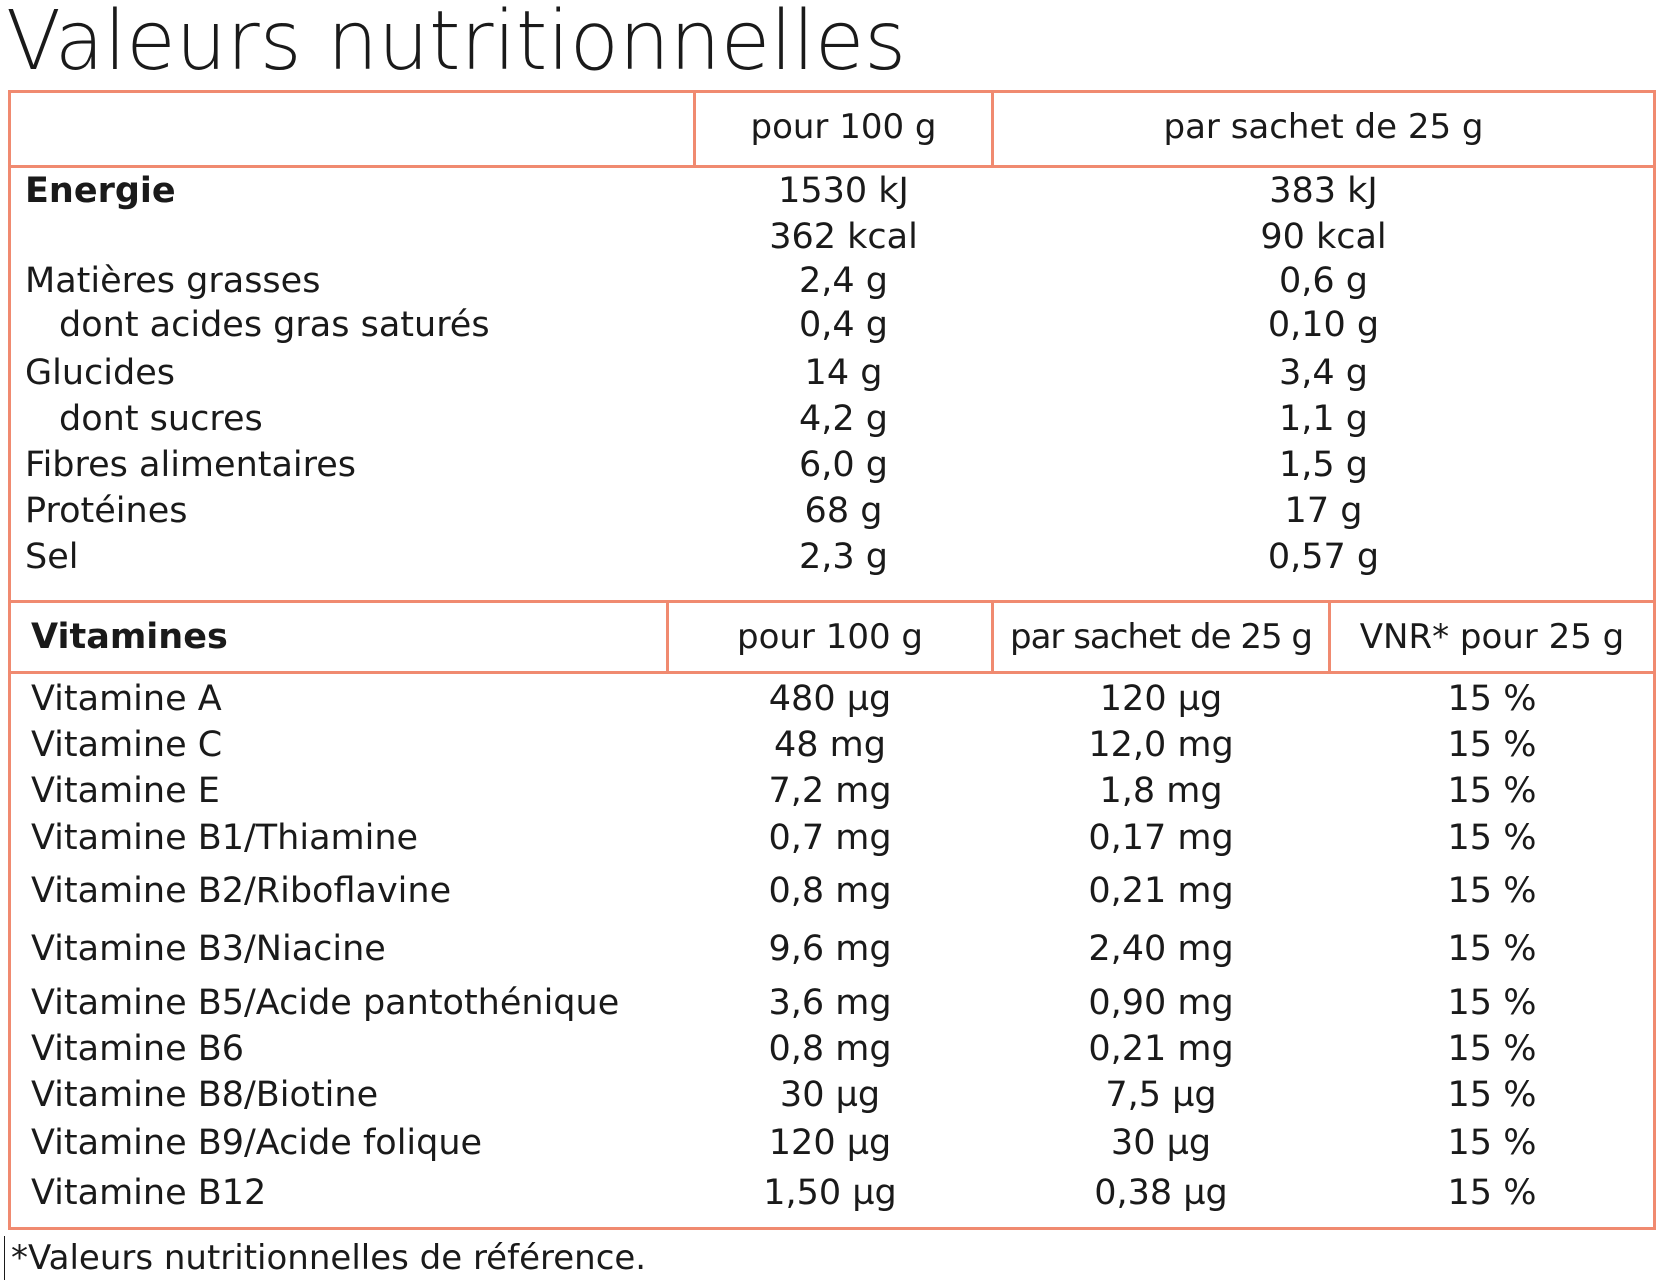 The image size is (1664, 1280). I want to click on row-per100: 0,4 g, so click(843, 325).